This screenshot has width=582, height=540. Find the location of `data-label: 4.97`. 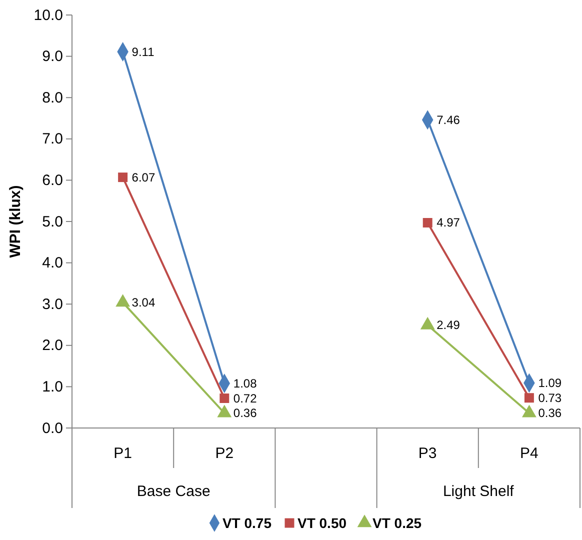

data-label: 4.97 is located at coordinates (448, 223).